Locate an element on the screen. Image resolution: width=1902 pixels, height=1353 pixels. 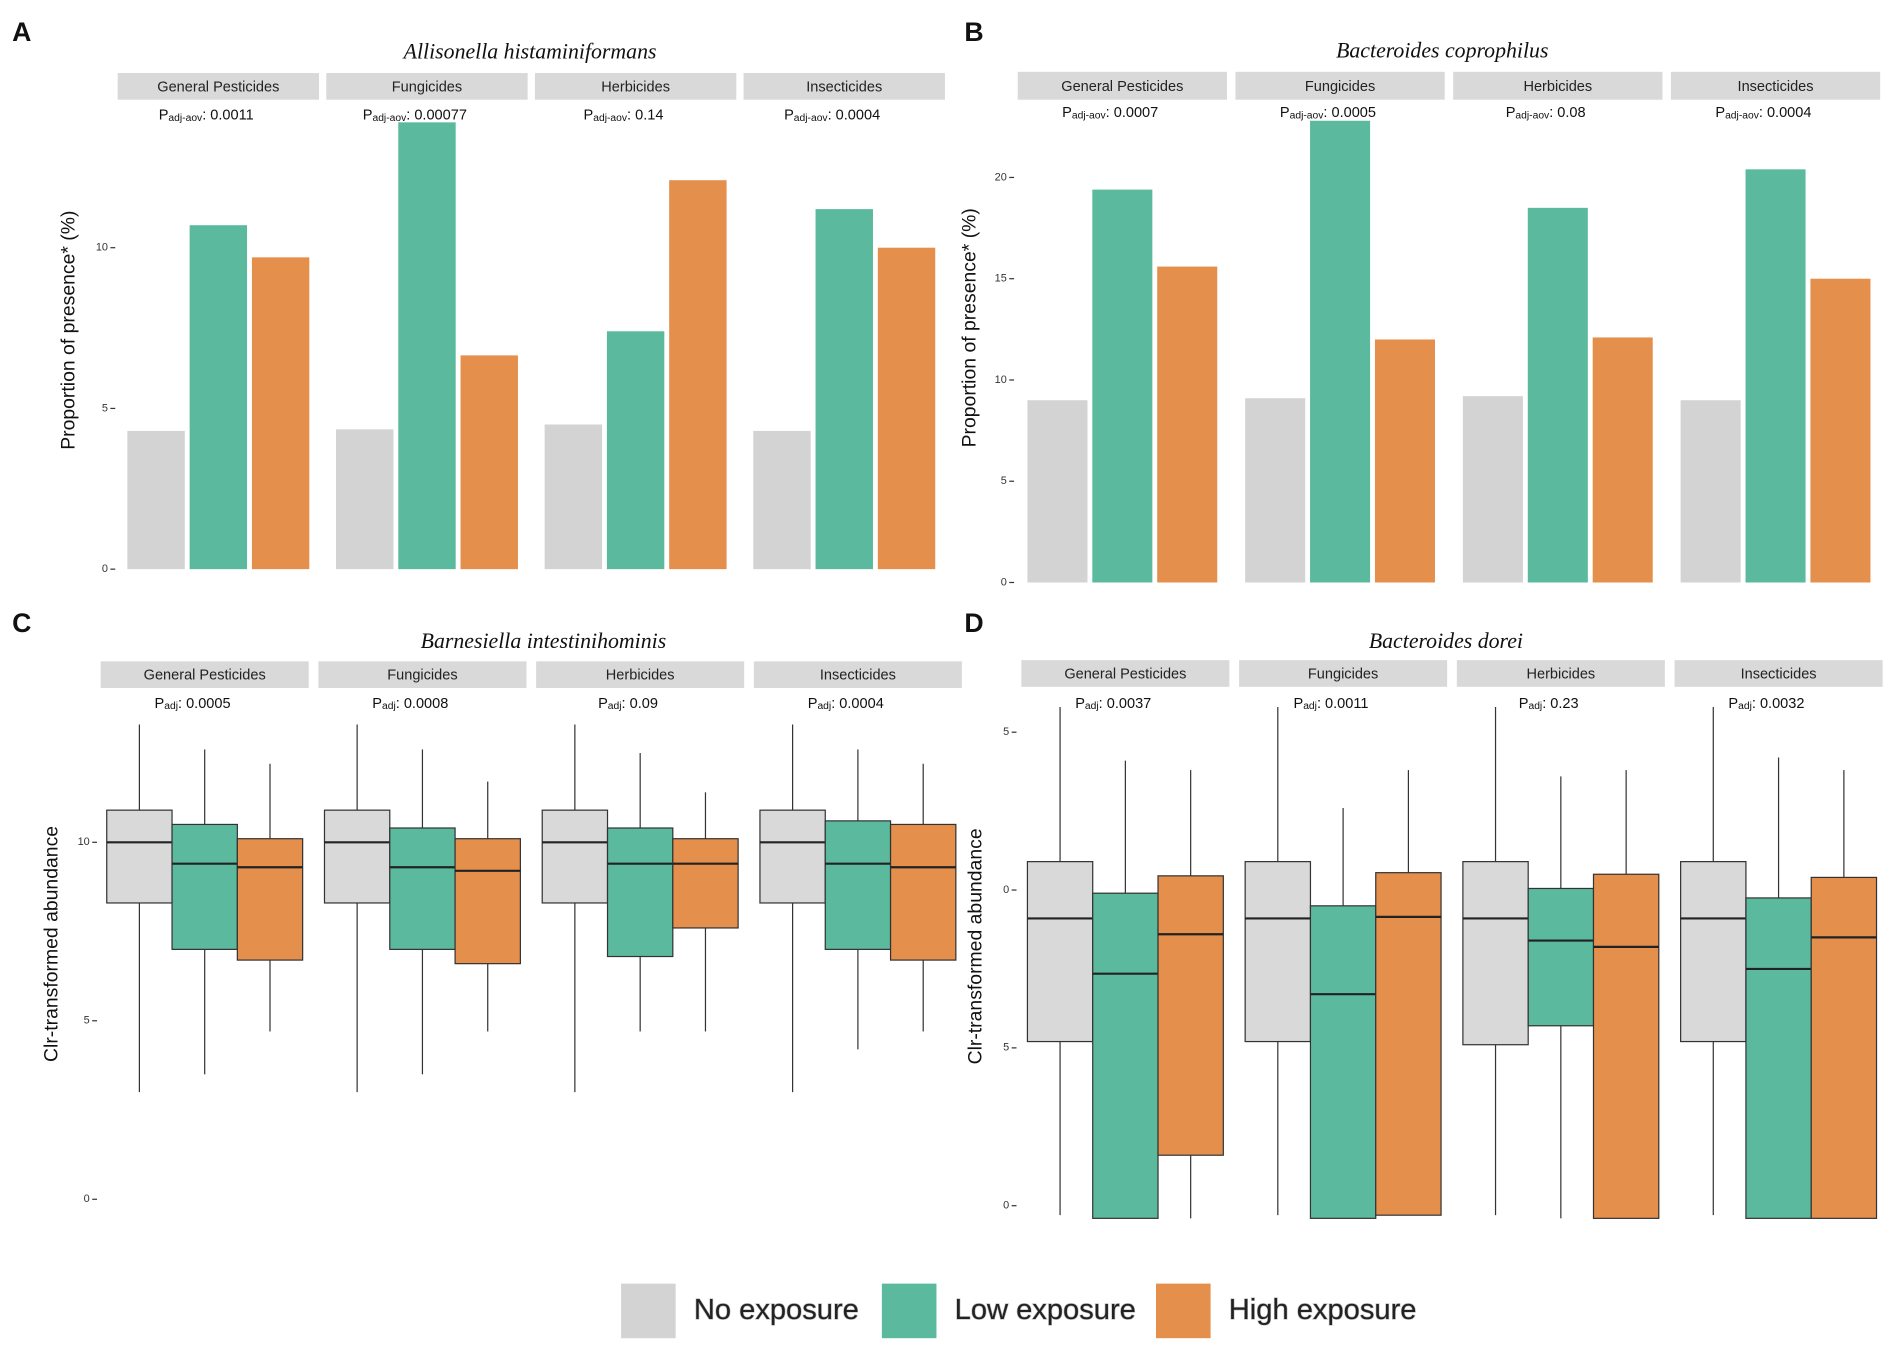
p-value: Padj-aov: 0.0005 is located at coordinates (1328, 113).